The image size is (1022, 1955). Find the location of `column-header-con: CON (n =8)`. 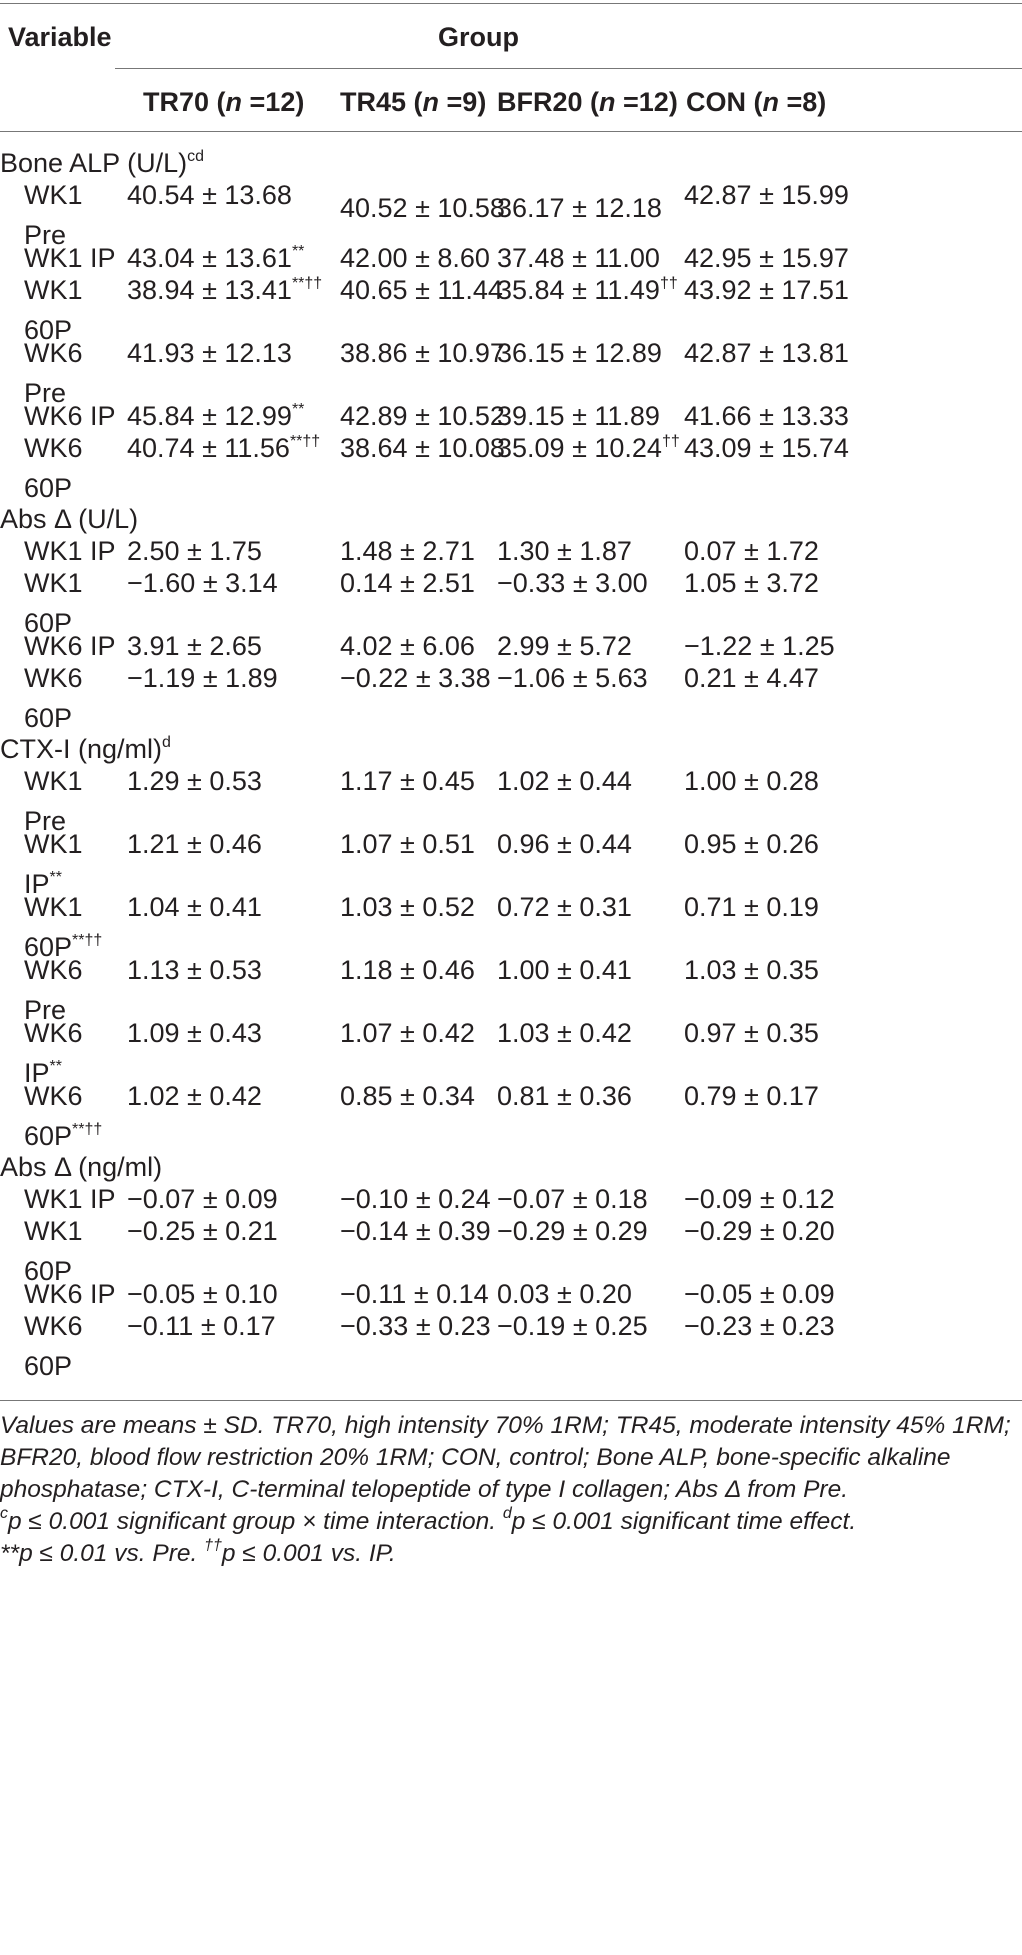

column-header-con: CON (n =8) is located at coordinates (756, 102).